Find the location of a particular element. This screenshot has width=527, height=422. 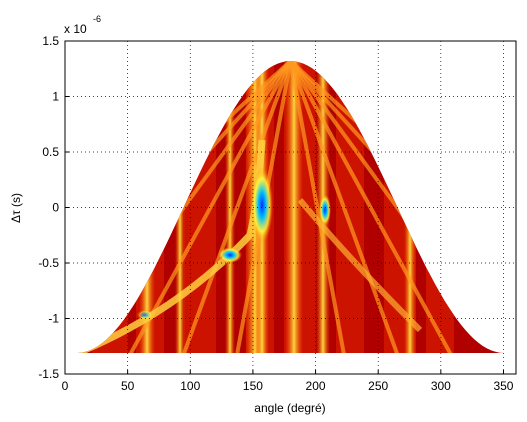

y-tick-label: 0 is located at coordinates (55, 208).